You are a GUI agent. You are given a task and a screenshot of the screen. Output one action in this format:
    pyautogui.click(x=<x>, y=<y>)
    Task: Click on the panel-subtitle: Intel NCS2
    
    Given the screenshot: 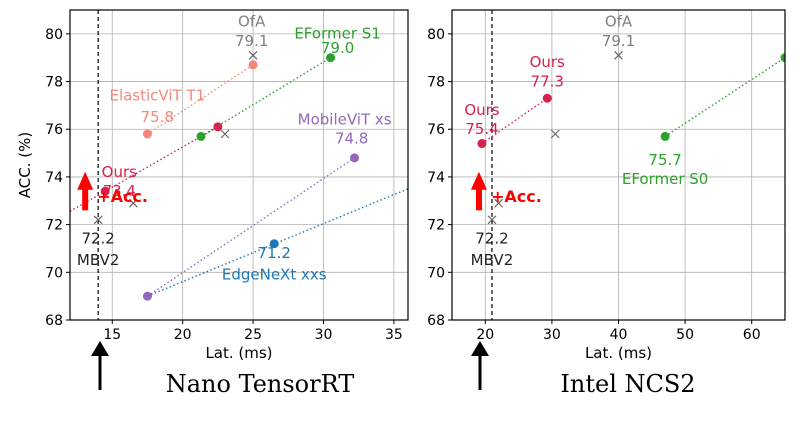 What is the action you would take?
    pyautogui.click(x=627, y=384)
    